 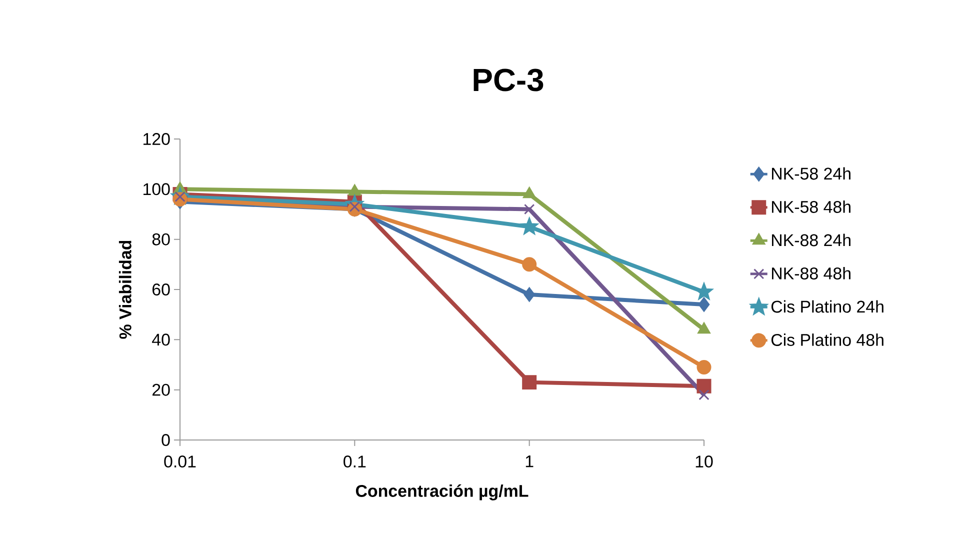 I want to click on y-tick-label: 20, so click(x=161, y=390).